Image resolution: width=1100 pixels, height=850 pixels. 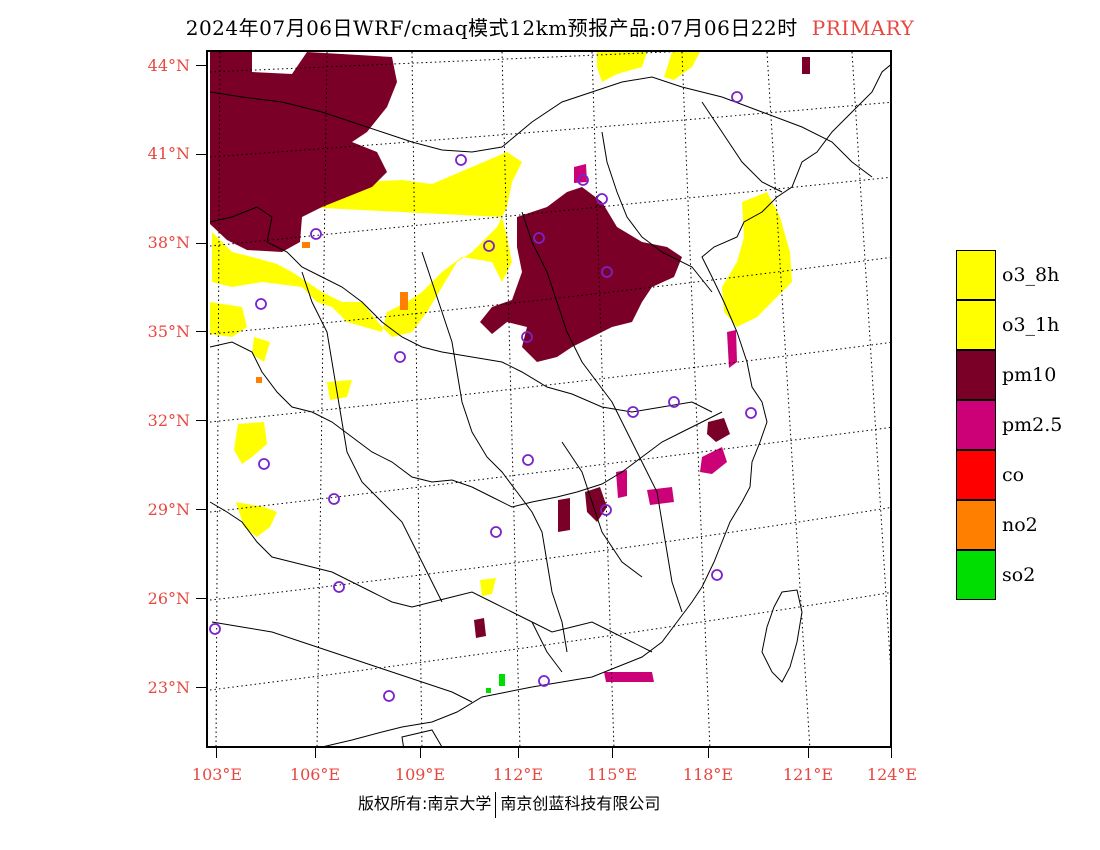 What do you see at coordinates (339, 390) in the screenshot?
I see `o3-zone-central` at bounding box center [339, 390].